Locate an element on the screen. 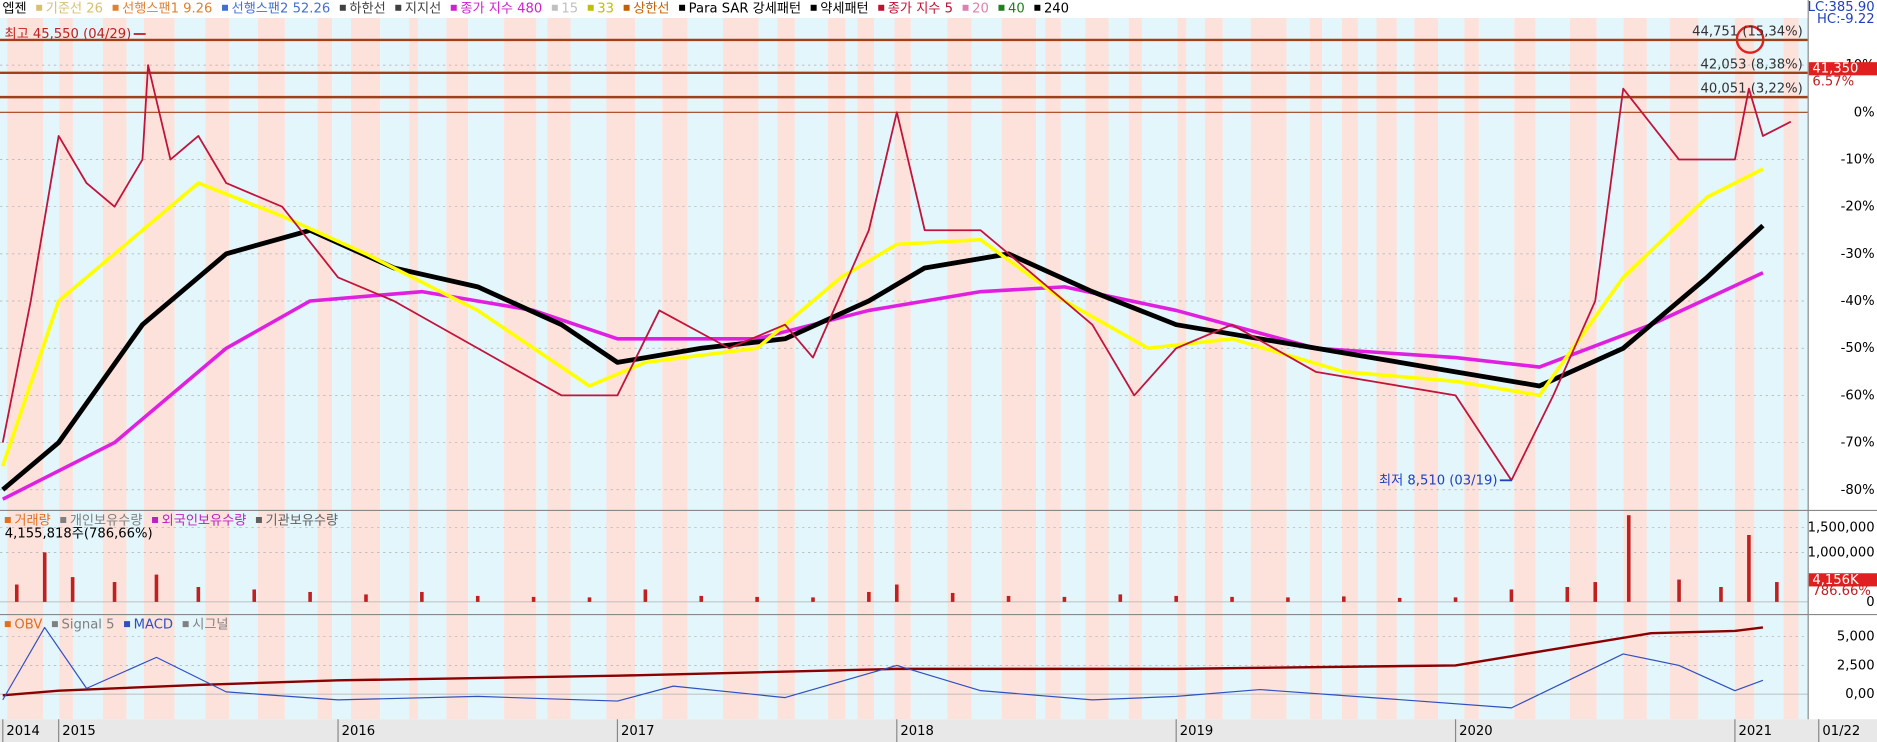  legend-entry: Signal 5 is located at coordinates (88, 625).